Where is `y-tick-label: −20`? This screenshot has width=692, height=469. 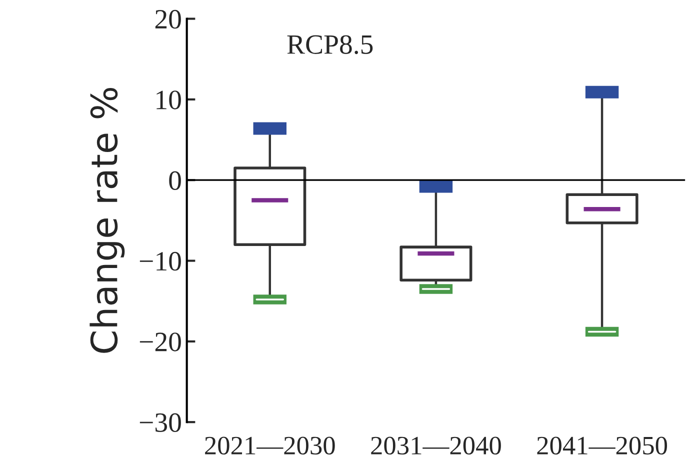 y-tick-label: −20 is located at coordinates (160, 342).